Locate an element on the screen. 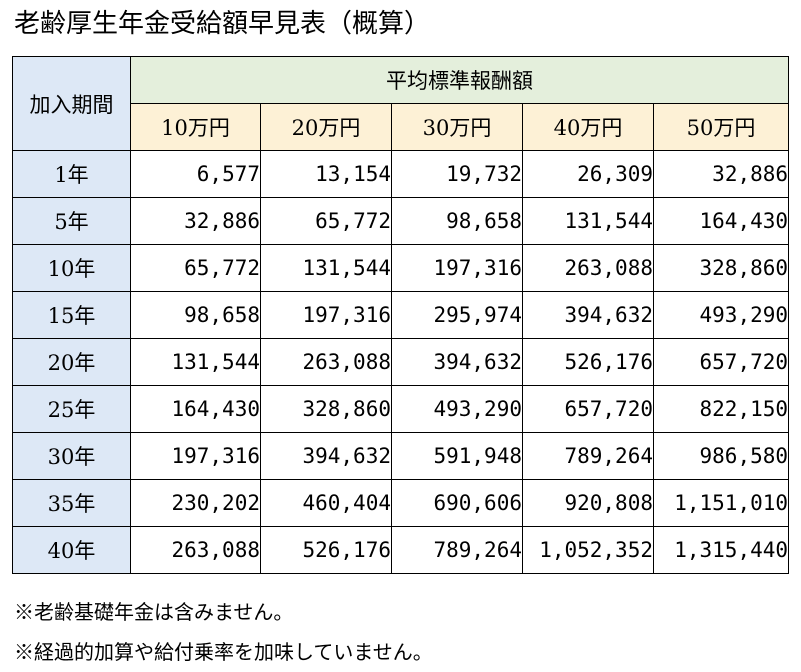 Image resolution: width=801 pixels, height=672 pixels. row-label: 25年 is located at coordinates (71, 409).